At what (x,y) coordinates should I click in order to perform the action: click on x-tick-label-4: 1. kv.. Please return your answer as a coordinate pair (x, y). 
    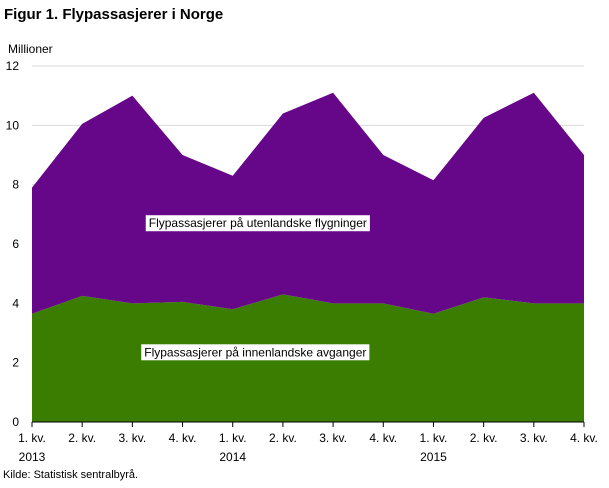
    Looking at the image, I should click on (233, 438).